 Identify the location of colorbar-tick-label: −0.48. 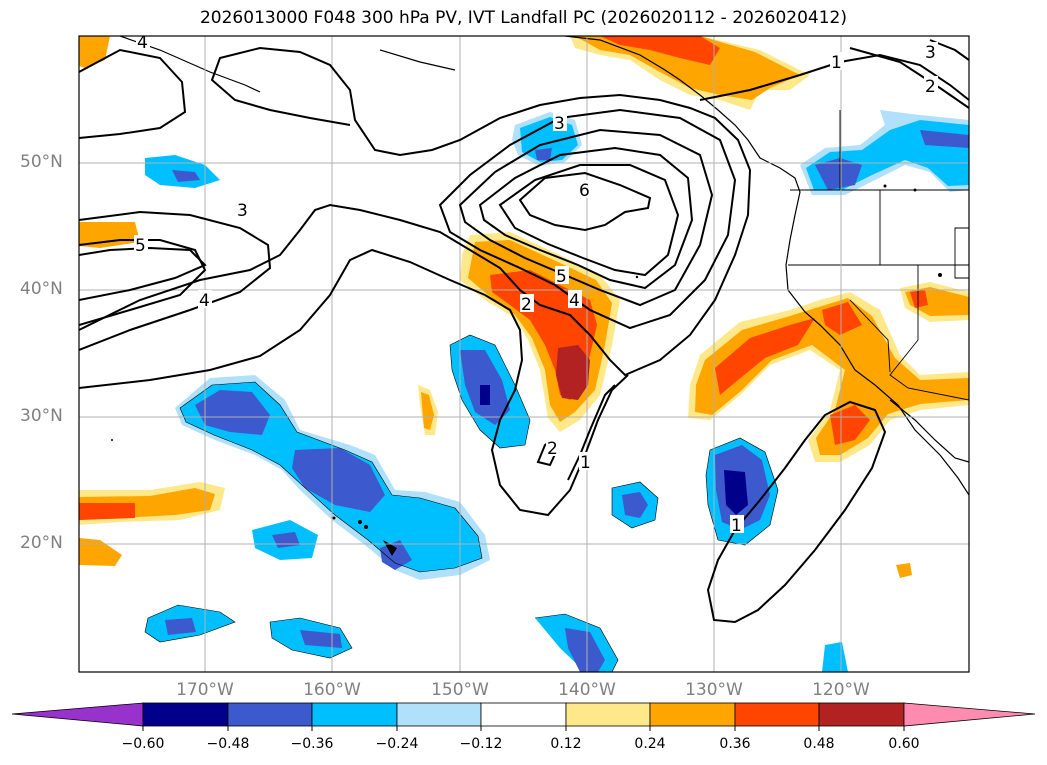
(228, 744).